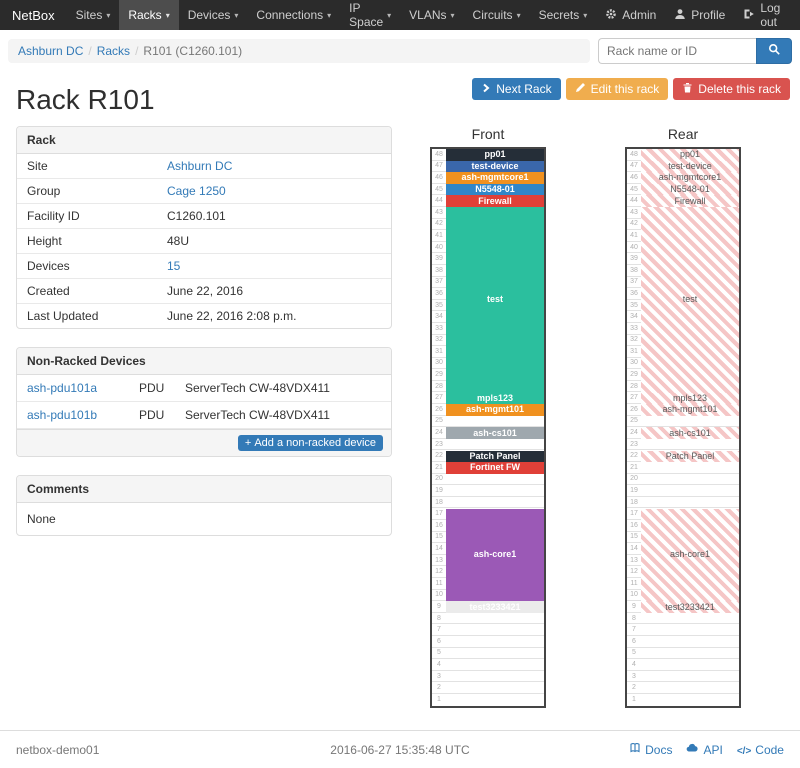 Image resolution: width=800 pixels, height=768 pixels. What do you see at coordinates (439, 375) in the screenshot?
I see `unit-number: 29` at bounding box center [439, 375].